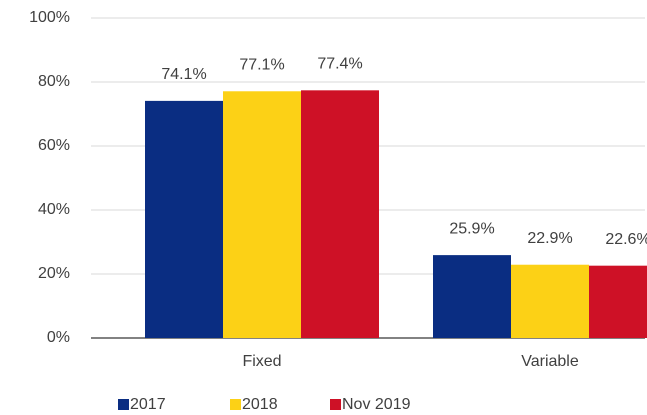  What do you see at coordinates (54, 145) in the screenshot?
I see `y-tick-label: 60%` at bounding box center [54, 145].